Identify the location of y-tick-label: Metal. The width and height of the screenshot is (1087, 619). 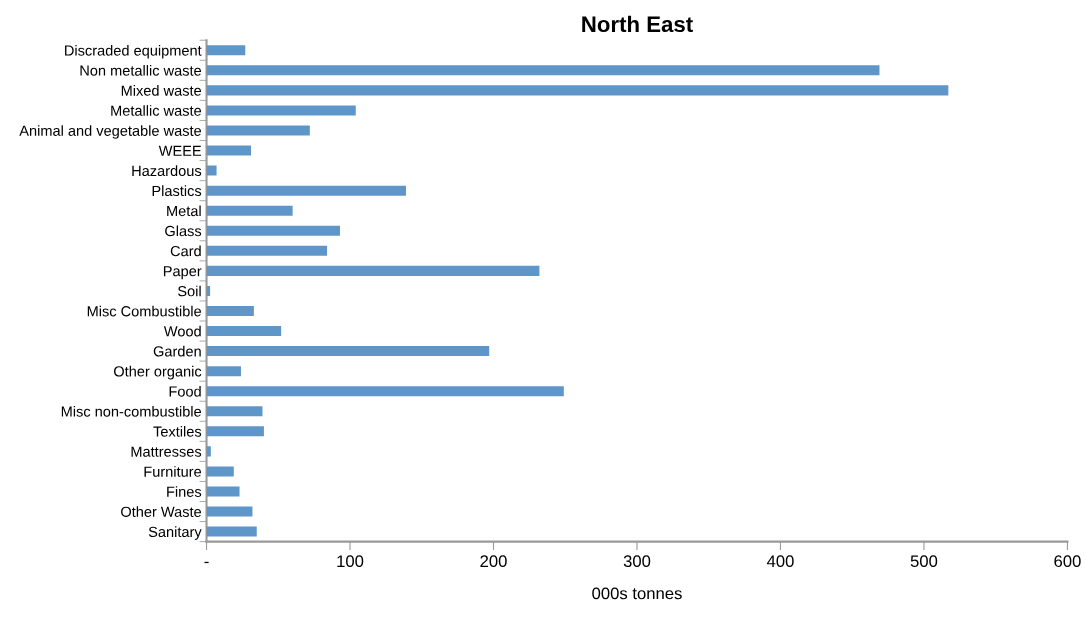
(184, 211).